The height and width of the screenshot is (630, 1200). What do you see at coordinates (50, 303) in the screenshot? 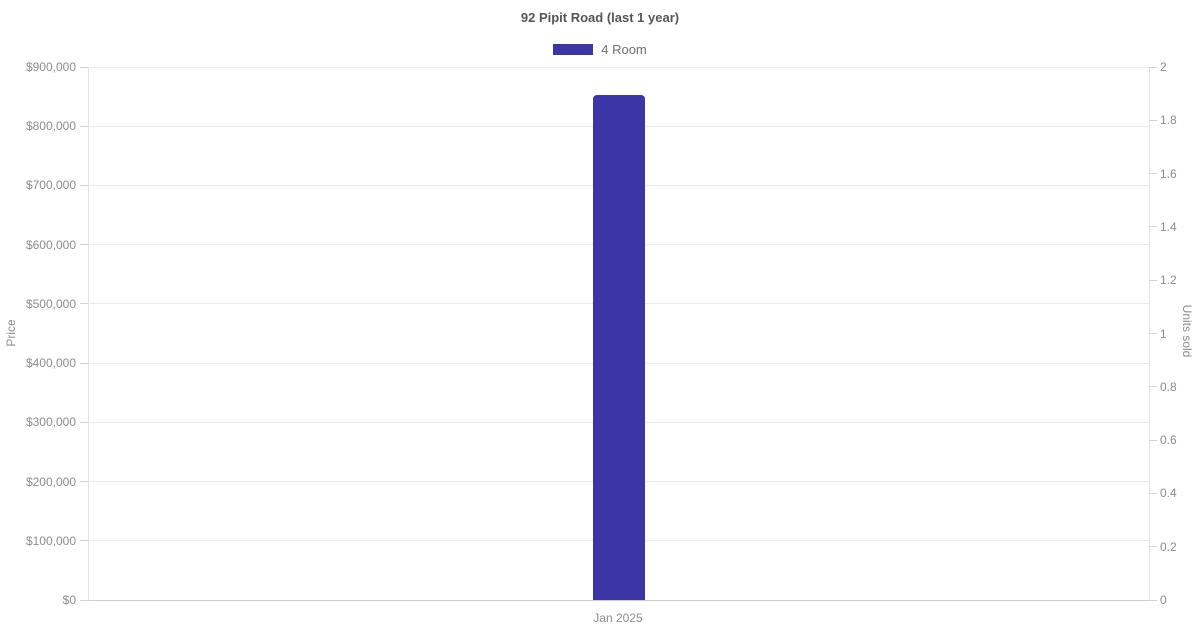
I see `y-tick-label-left: $500,000` at bounding box center [50, 303].